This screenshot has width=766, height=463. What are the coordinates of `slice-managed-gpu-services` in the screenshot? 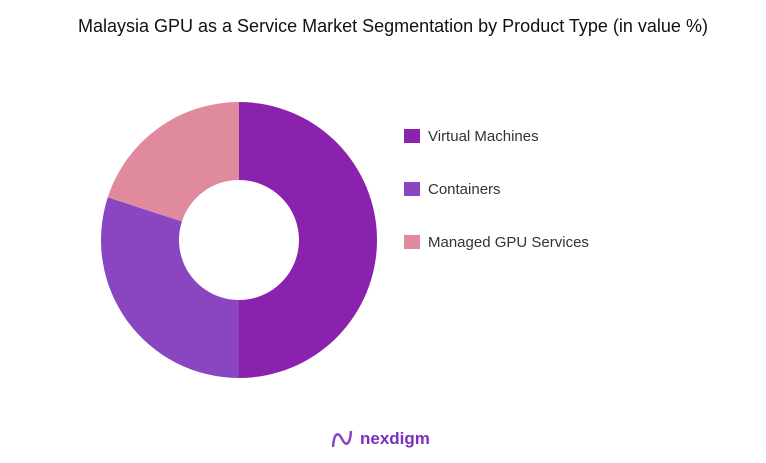 It's located at (173, 162).